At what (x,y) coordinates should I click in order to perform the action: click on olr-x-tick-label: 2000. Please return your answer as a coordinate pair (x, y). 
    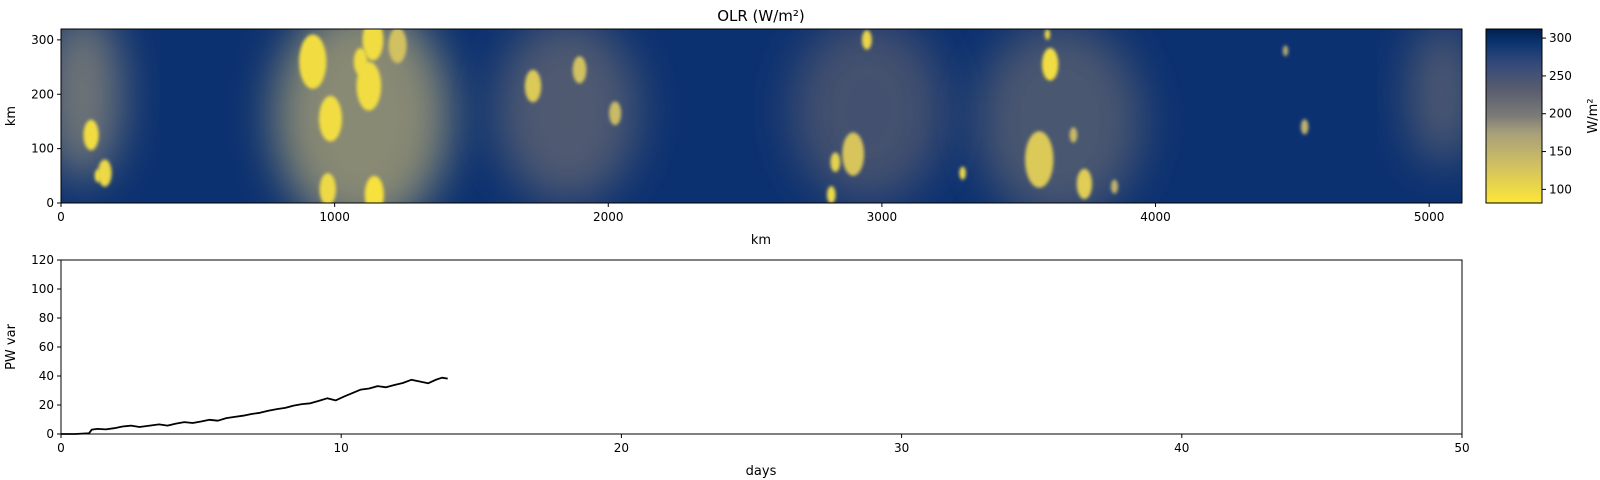
    Looking at the image, I should click on (608, 217).